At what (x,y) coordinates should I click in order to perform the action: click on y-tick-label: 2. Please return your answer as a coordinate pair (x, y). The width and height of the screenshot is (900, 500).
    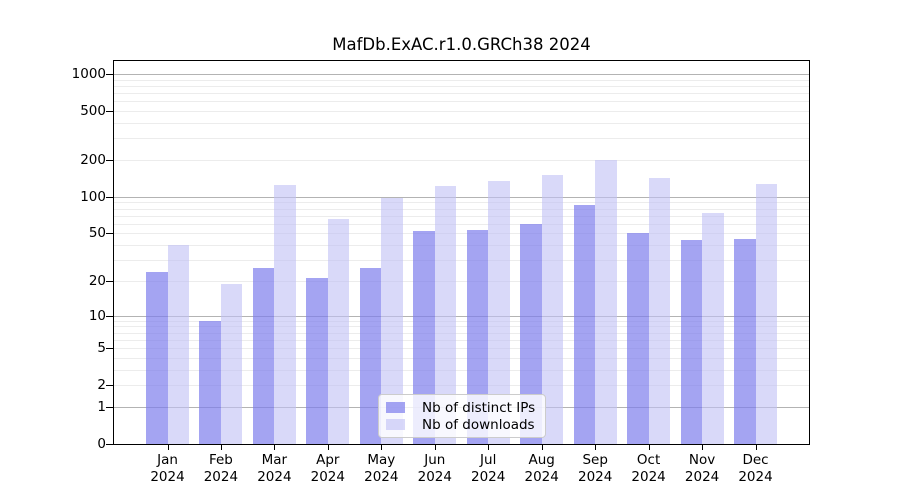
    Looking at the image, I should click on (101, 385).